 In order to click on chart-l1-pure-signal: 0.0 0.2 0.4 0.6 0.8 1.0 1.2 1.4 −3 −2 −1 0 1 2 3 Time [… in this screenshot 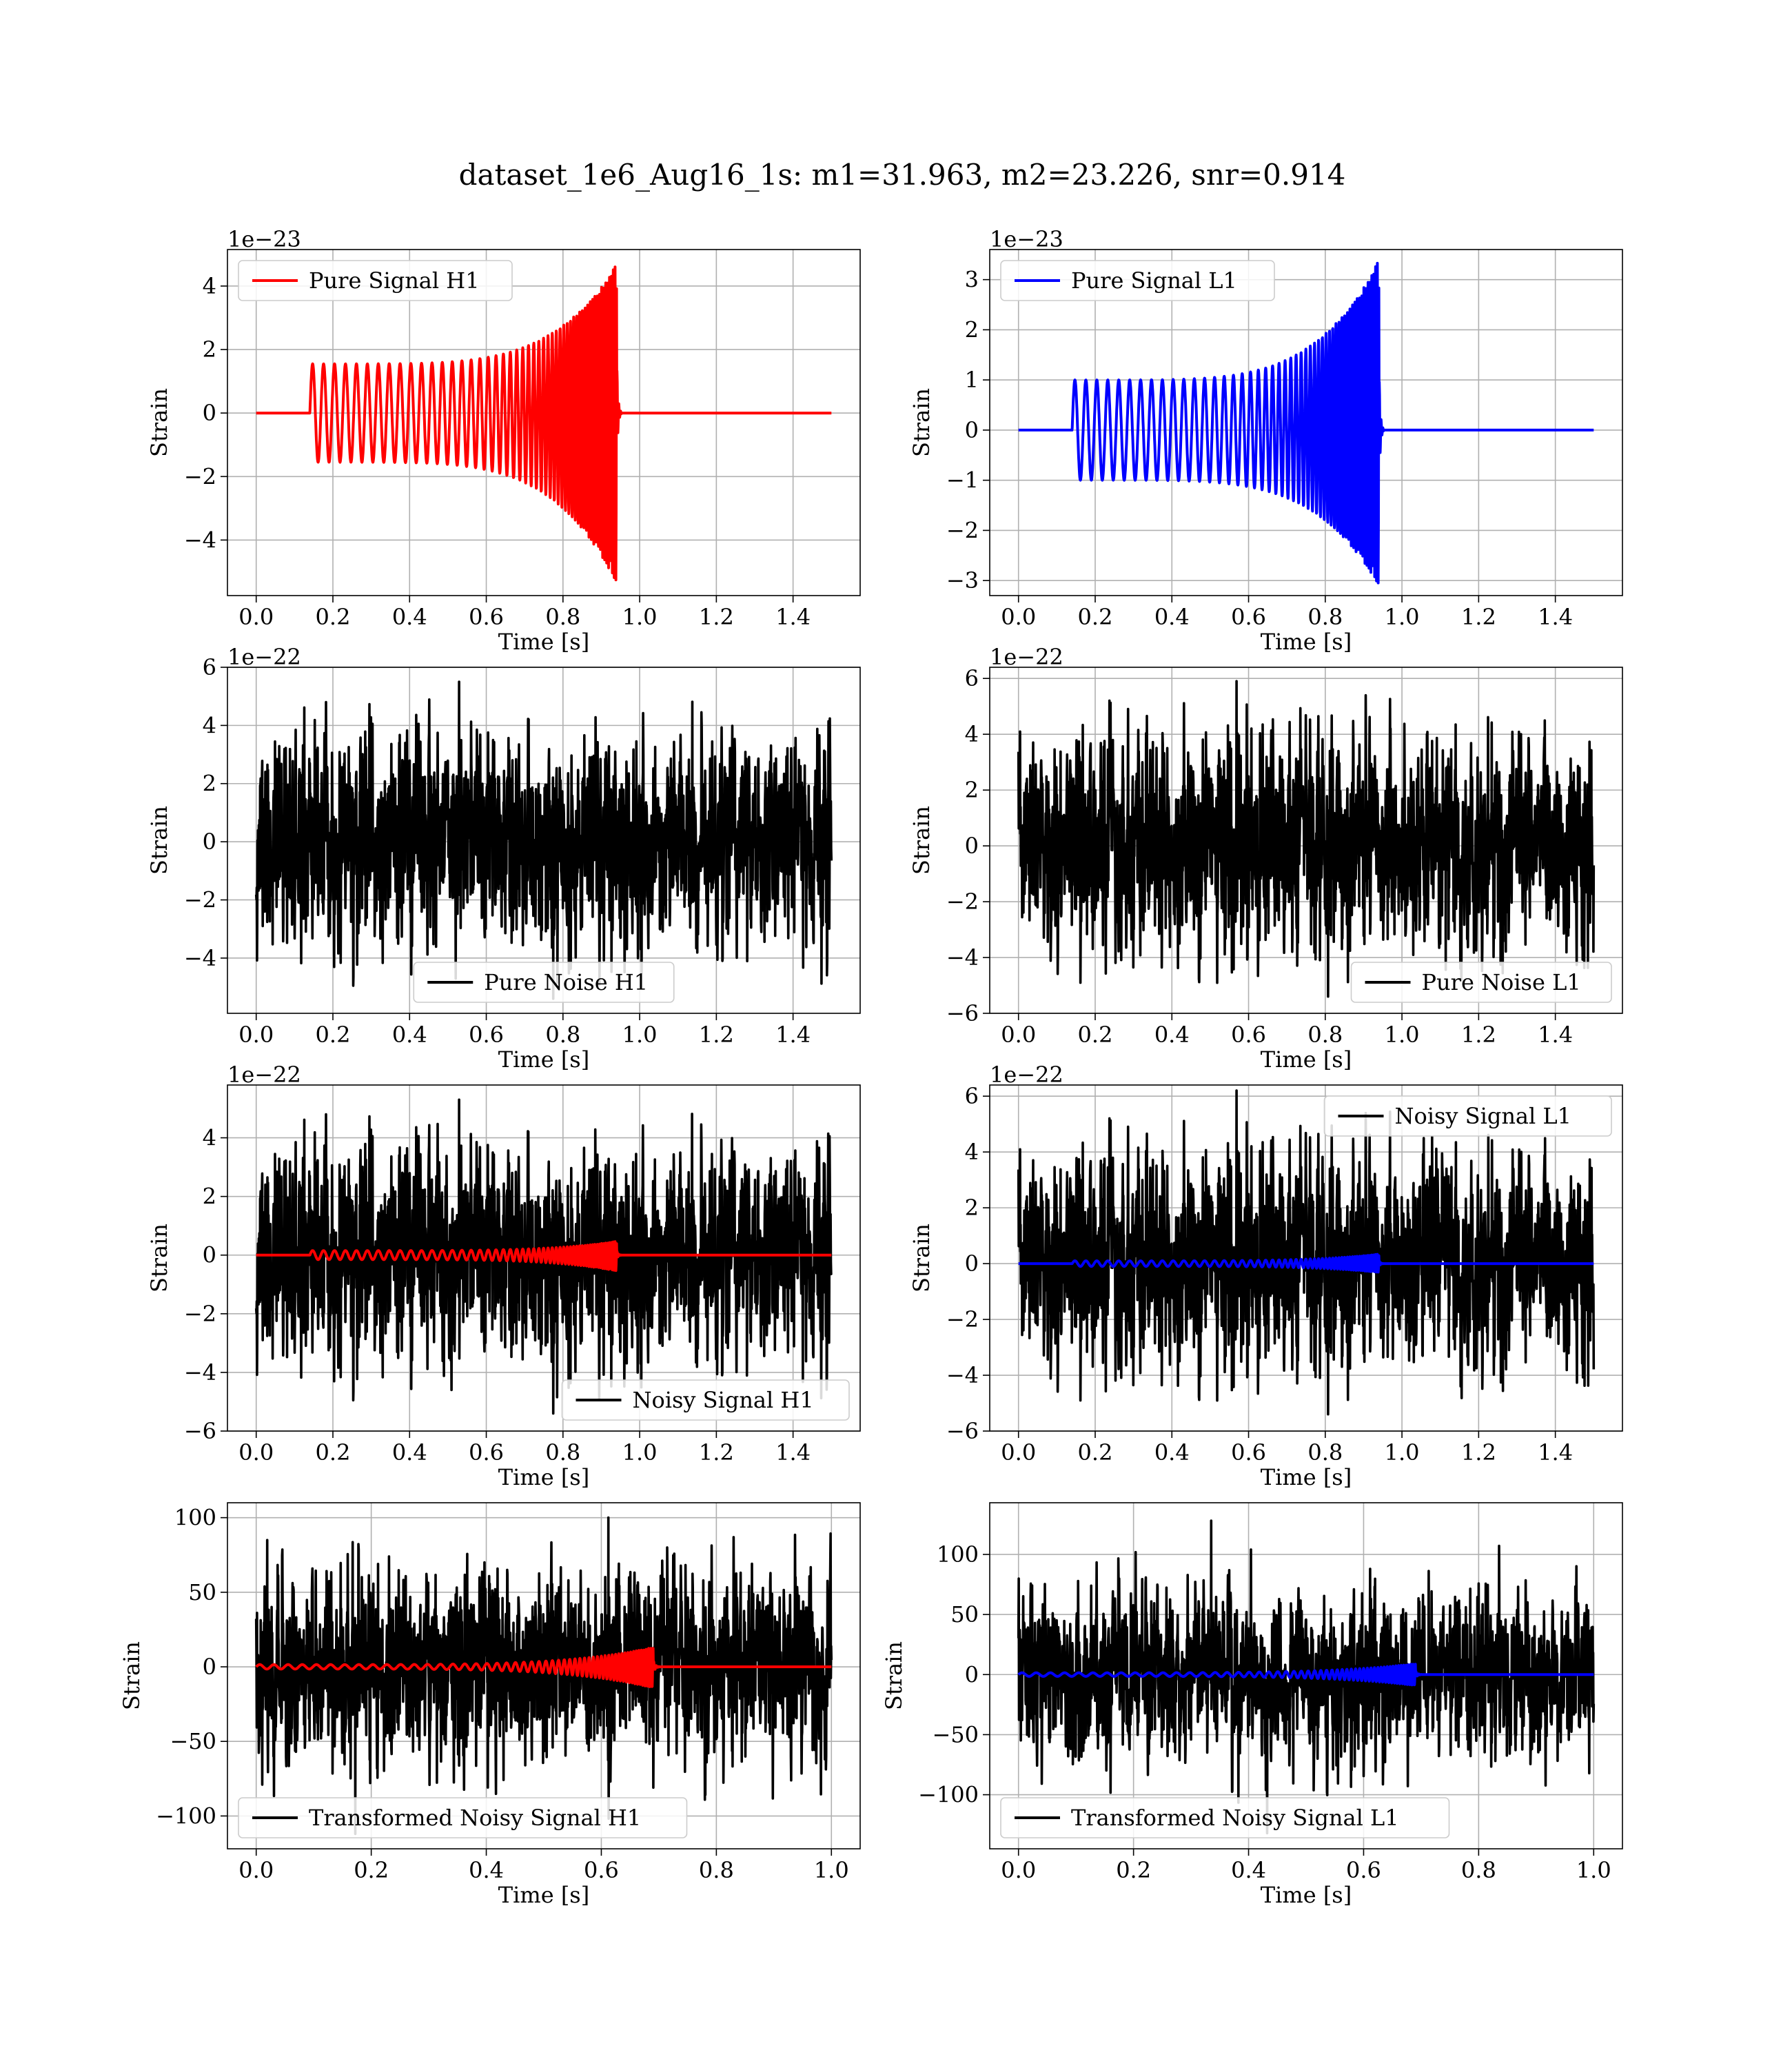, I will do `click(1265, 440)`.